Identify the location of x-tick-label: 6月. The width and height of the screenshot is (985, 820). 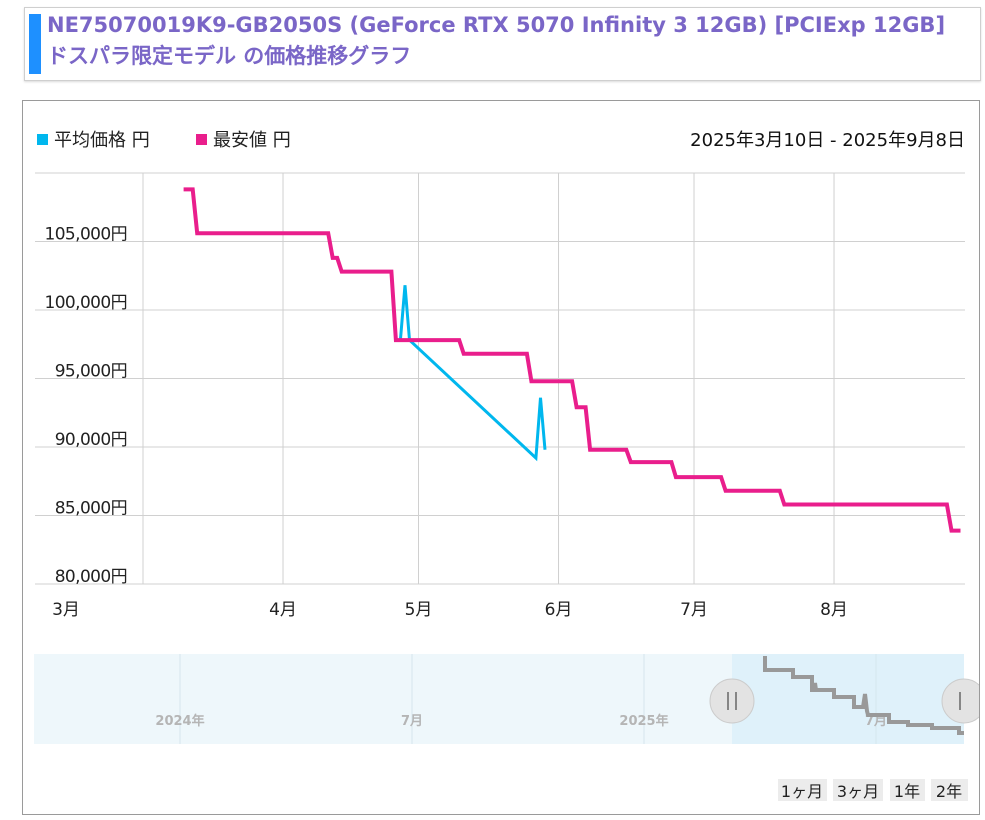
(559, 610).